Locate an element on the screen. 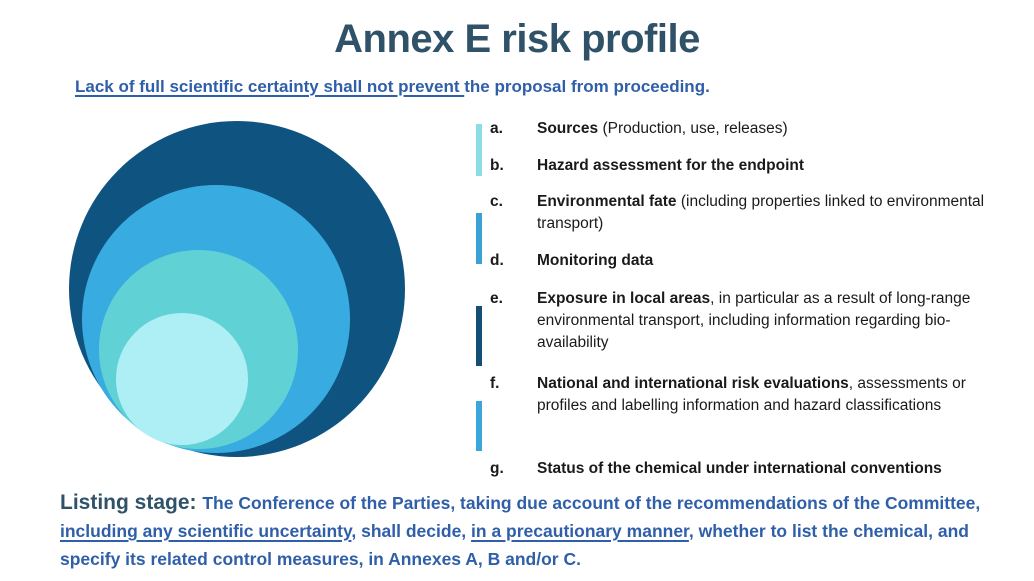 This screenshot has width=1034, height=581. item-text-bold: Monitoring data is located at coordinates (595, 260).